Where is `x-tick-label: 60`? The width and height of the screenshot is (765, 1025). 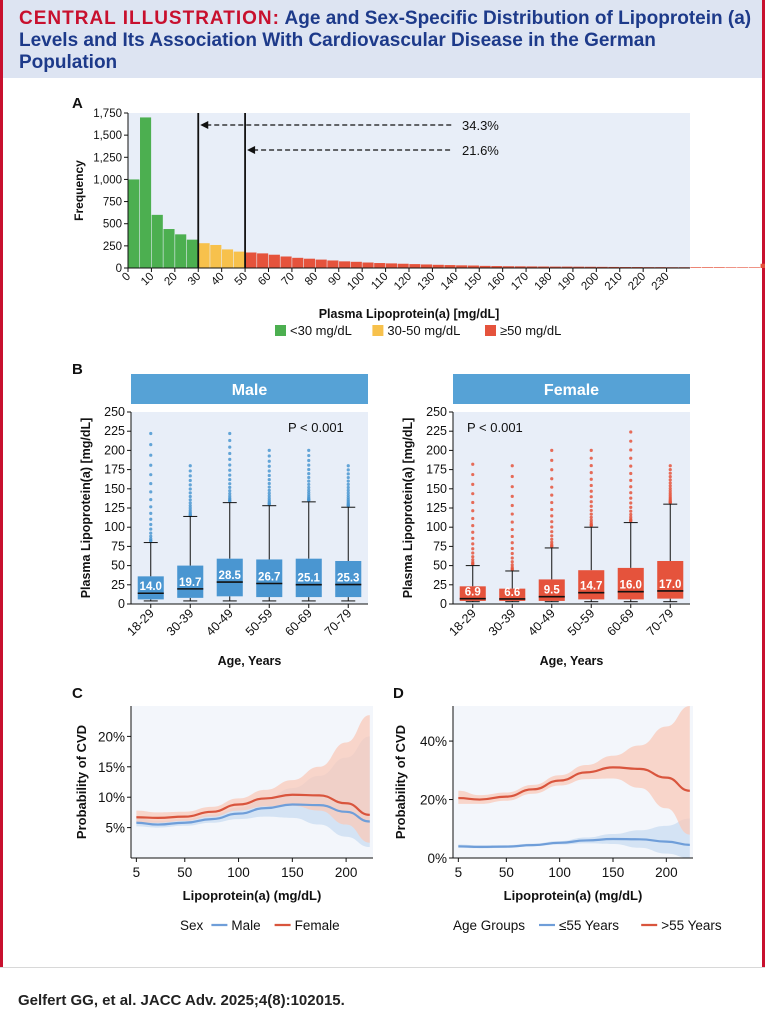 x-tick-label: 60 is located at coordinates (265, 280).